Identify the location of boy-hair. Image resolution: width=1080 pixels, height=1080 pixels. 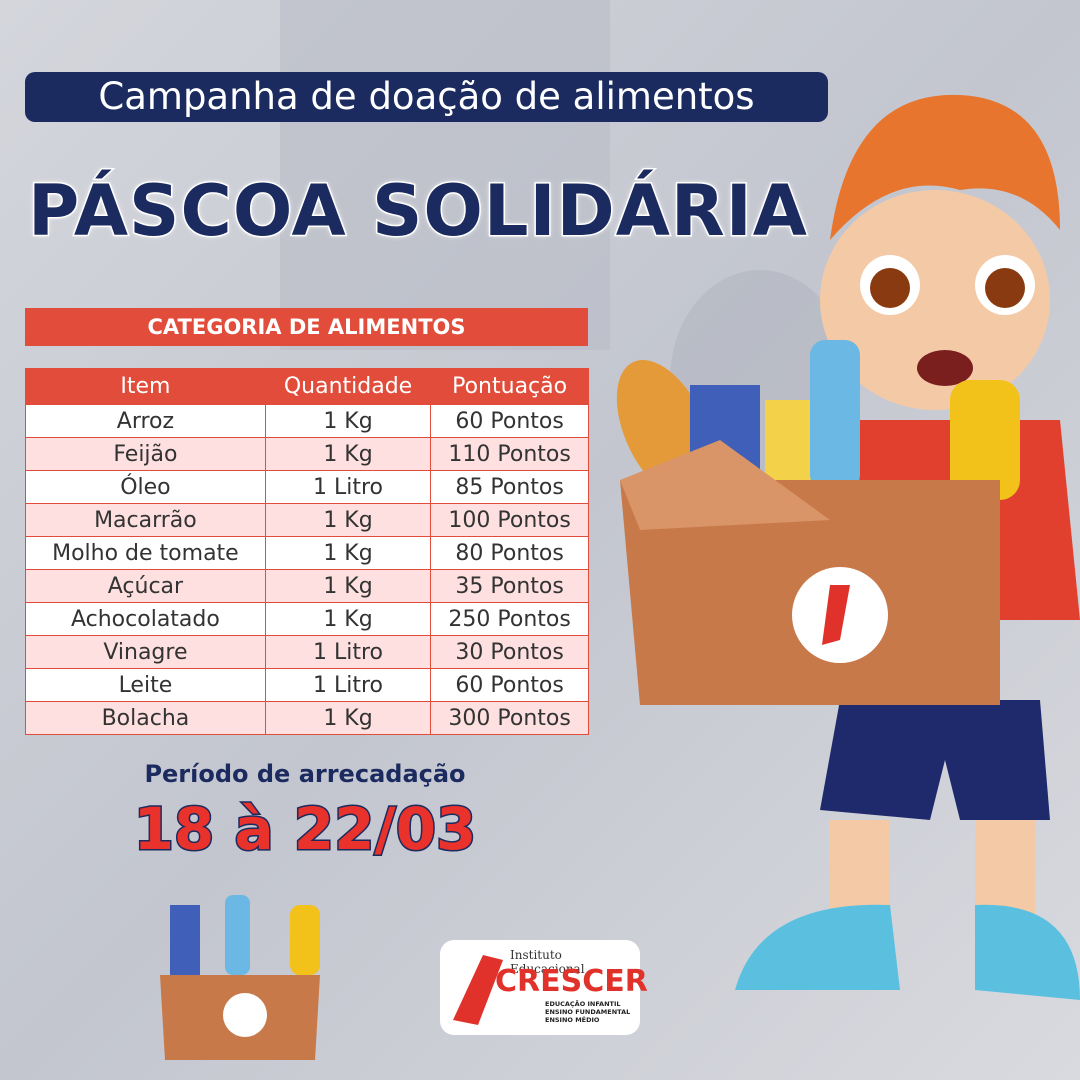
(945, 167).